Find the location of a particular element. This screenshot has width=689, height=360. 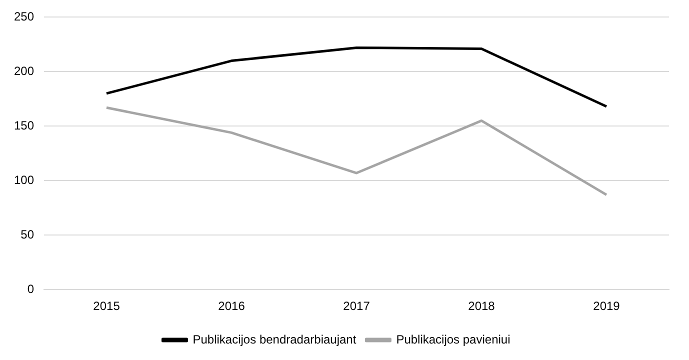

y-tick-label: 100 is located at coordinates (24, 179).